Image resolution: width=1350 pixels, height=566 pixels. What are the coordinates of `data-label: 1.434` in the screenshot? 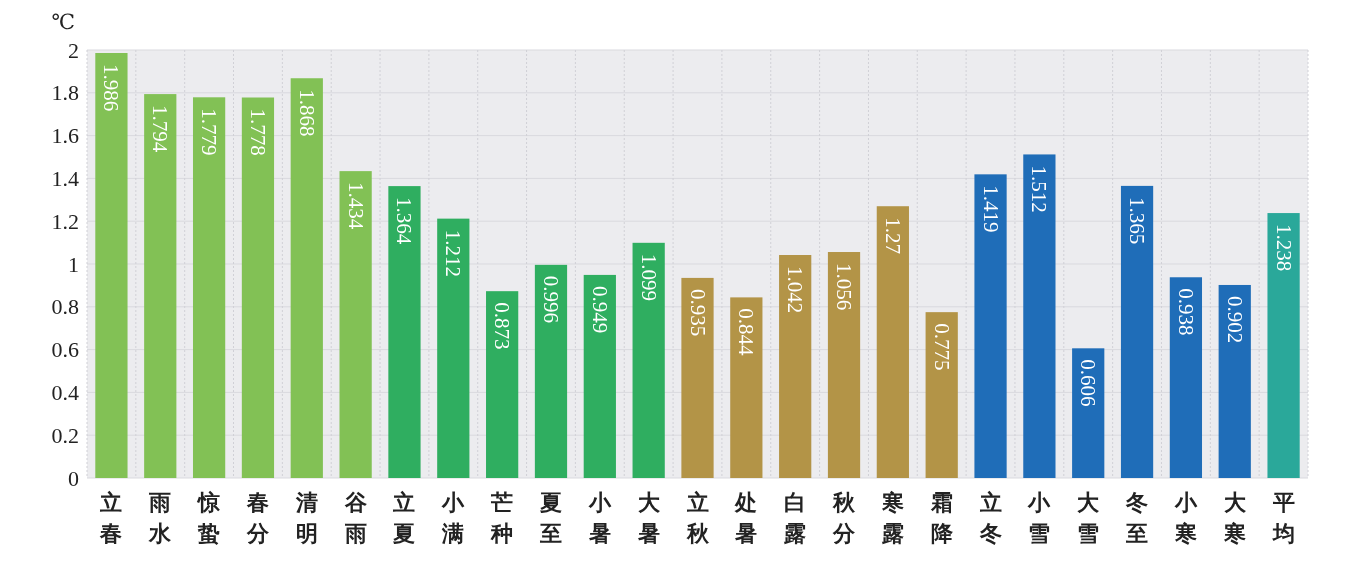 It's located at (355, 206).